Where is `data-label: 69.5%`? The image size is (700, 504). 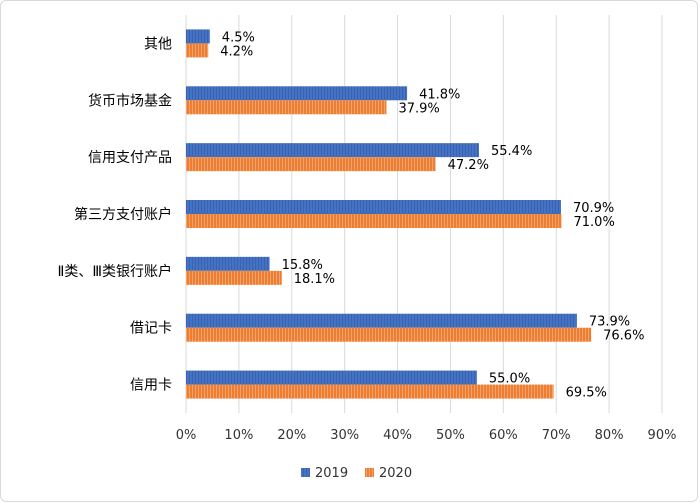
data-label: 69.5% is located at coordinates (586, 393).